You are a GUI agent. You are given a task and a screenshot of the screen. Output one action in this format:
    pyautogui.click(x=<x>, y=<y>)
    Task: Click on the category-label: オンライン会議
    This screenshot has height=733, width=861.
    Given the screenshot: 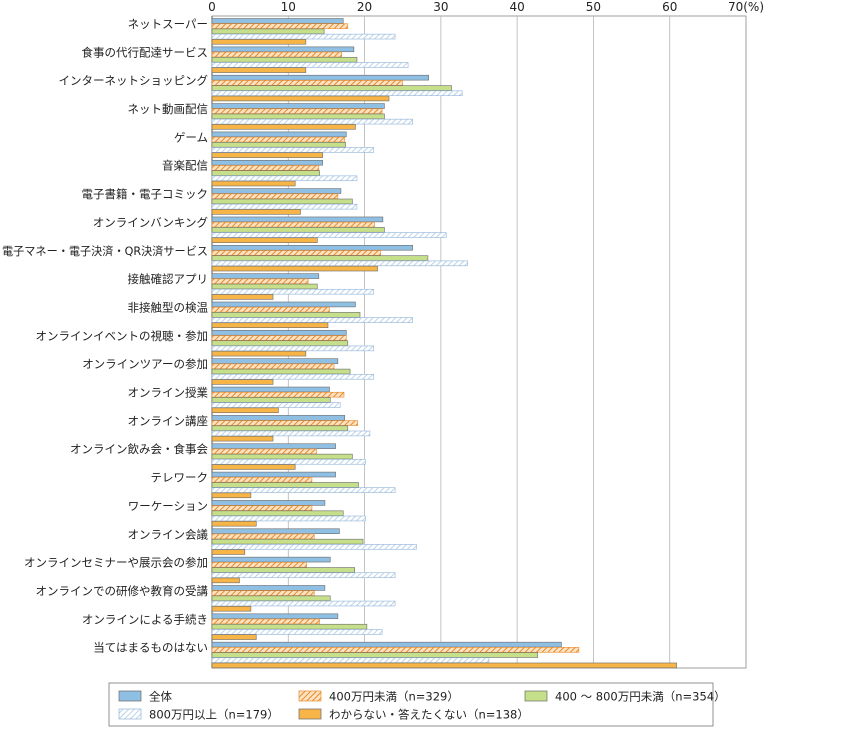 What is the action you would take?
    pyautogui.click(x=168, y=534)
    